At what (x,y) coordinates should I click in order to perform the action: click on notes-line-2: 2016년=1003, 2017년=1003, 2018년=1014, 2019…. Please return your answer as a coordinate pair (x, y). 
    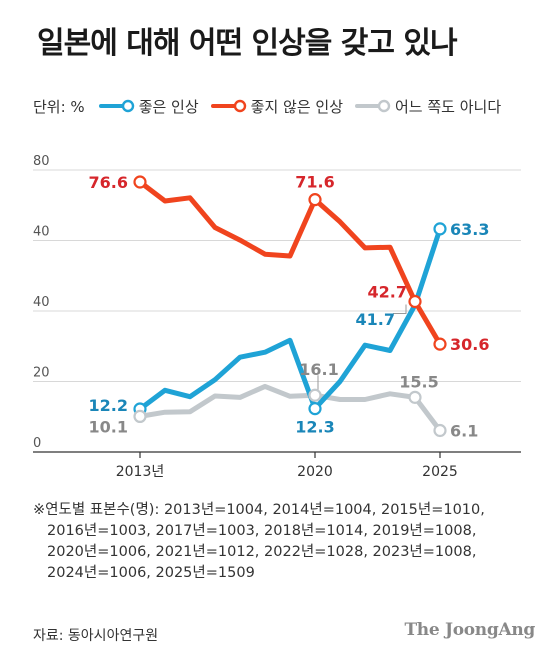
    Looking at the image, I should click on (262, 531).